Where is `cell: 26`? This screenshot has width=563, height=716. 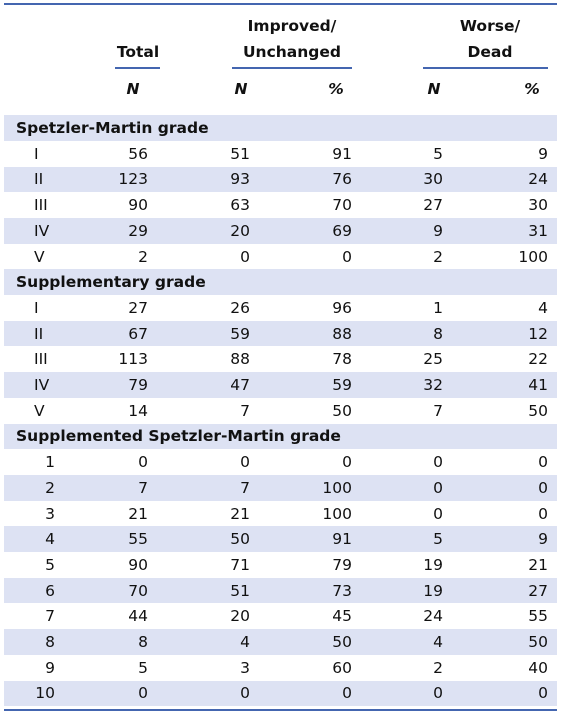 cell: 26 is located at coordinates (240, 307).